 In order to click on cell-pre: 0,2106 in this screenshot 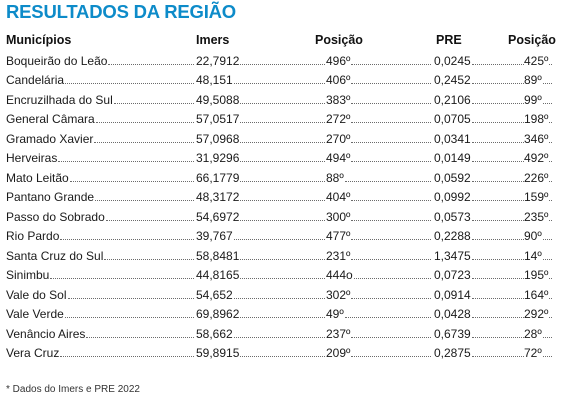, I will do `click(493, 98)`.